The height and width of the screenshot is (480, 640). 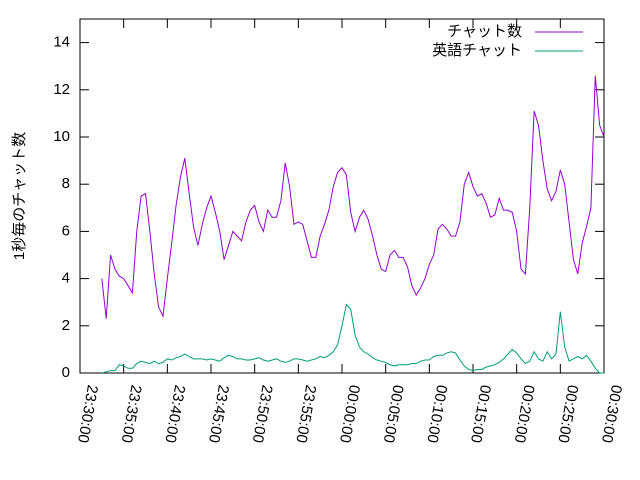 I want to click on series-line, so click(x=352, y=338).